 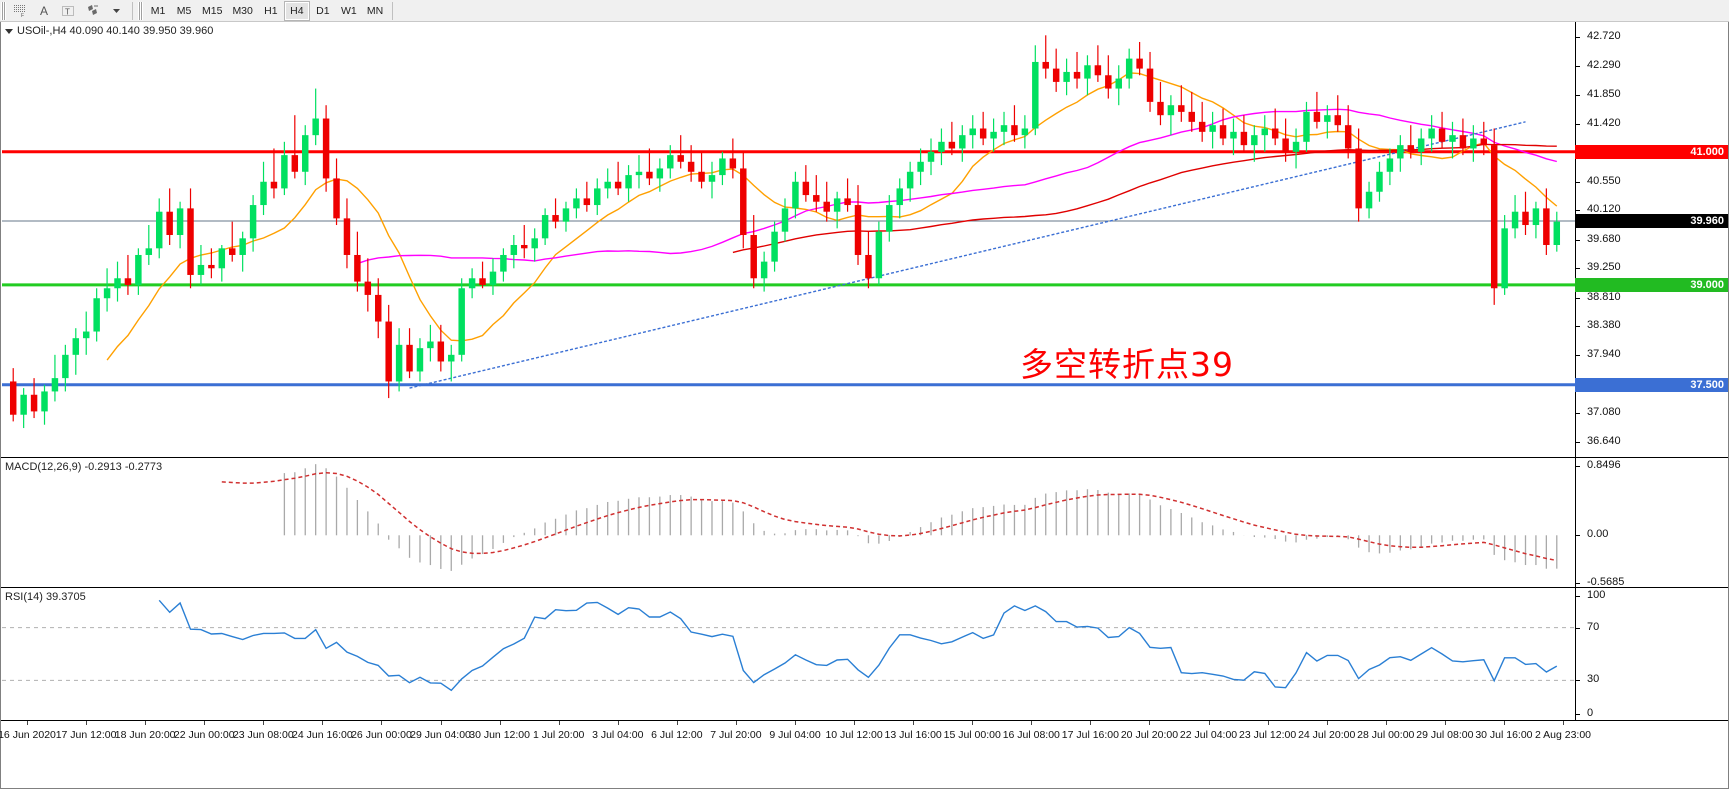 What do you see at coordinates (375, 10) in the screenshot?
I see `timeframe-mn: MN` at bounding box center [375, 10].